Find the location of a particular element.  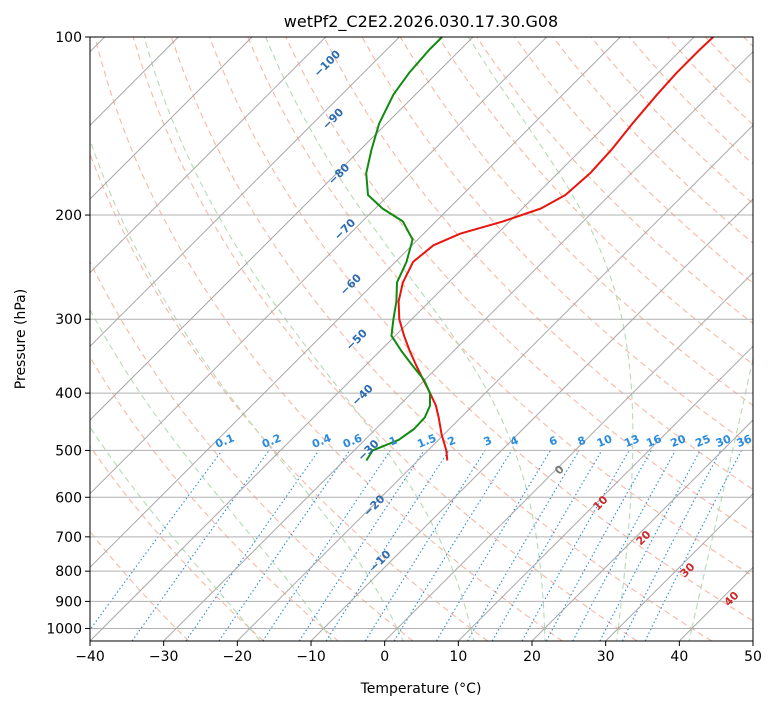

mixing-ratio-label: 25 is located at coordinates (702, 441).